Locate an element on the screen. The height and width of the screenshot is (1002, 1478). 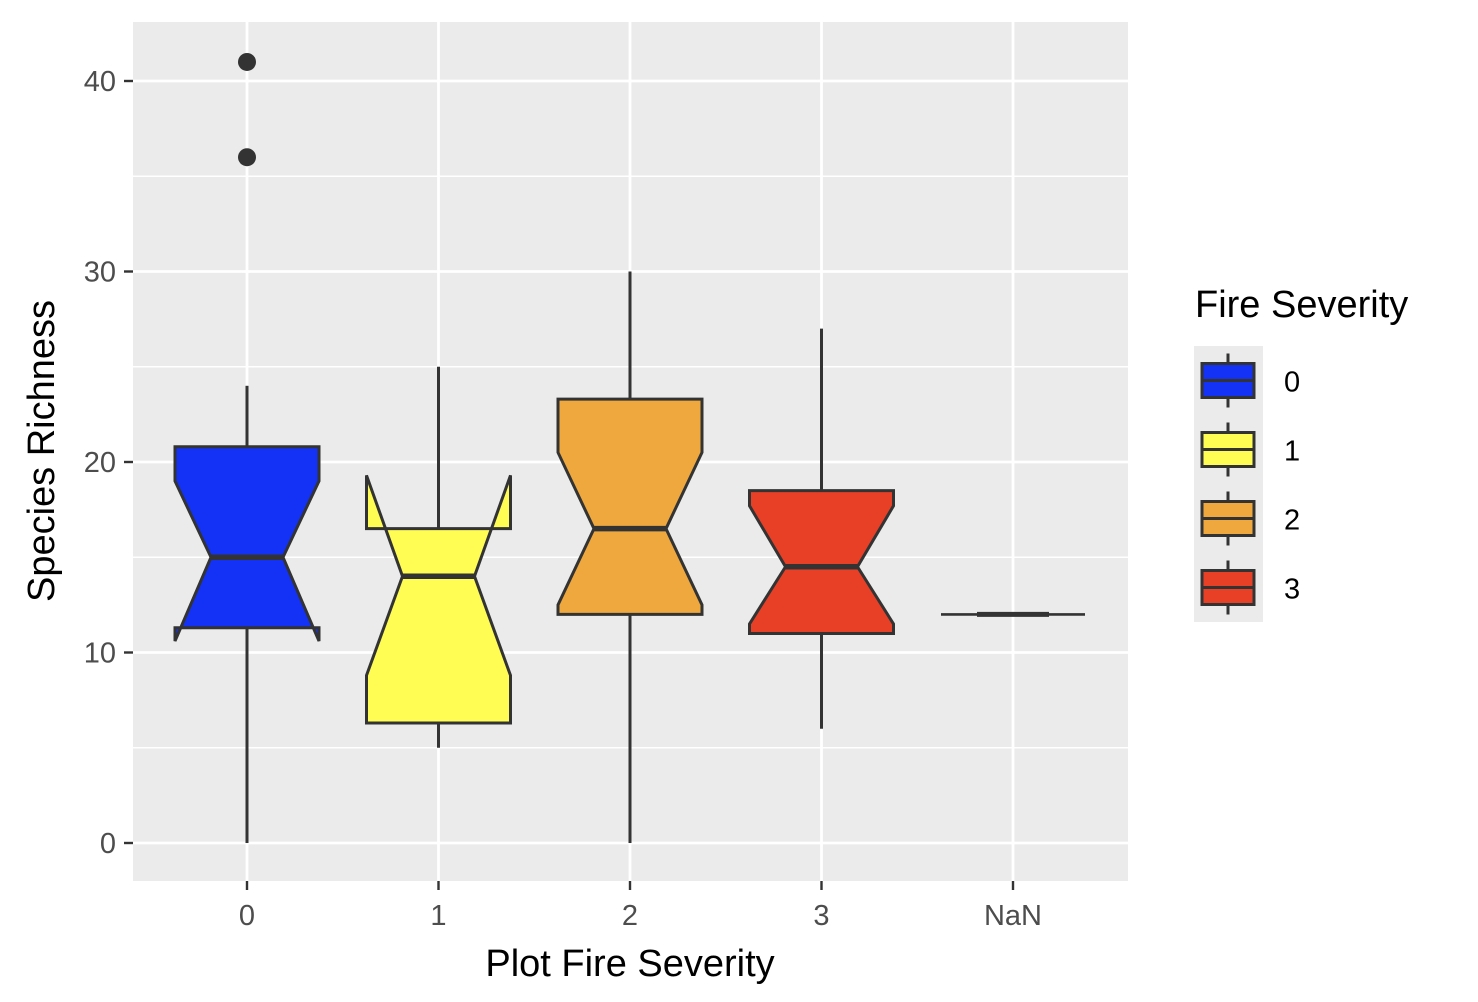
legend-label: 3 is located at coordinates (1292, 590).